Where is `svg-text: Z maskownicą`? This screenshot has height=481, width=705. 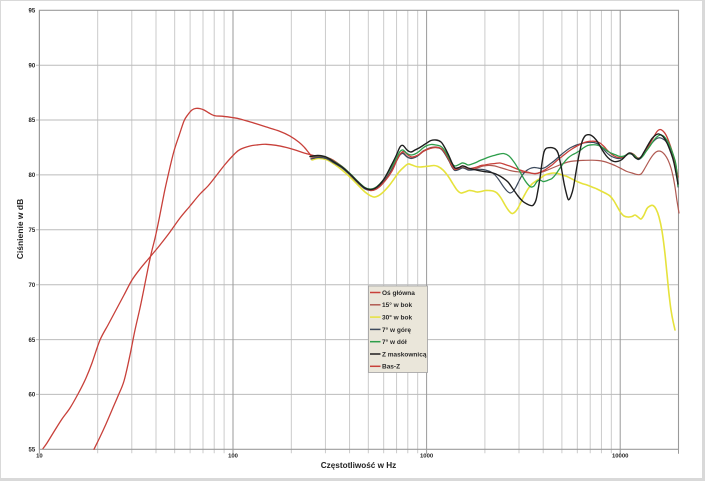 svg-text: Z maskownicą is located at coordinates (404, 354).